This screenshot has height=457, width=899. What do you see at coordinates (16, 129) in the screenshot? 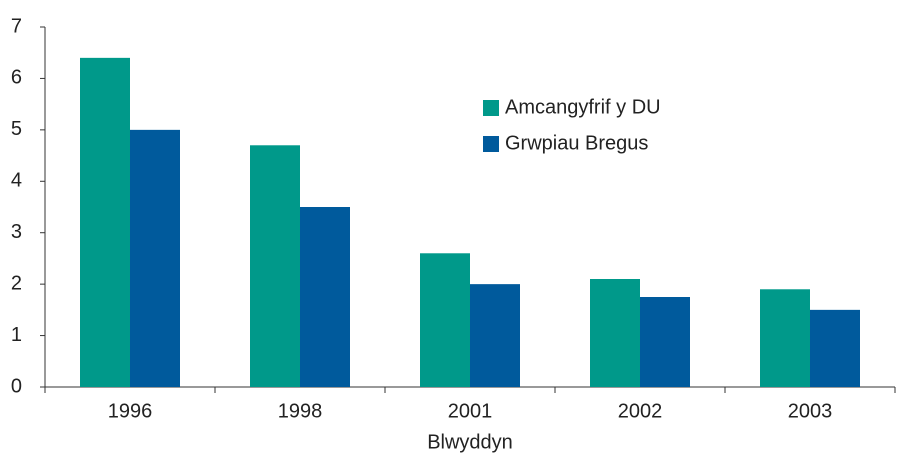
I see `y-tick-label: 5` at bounding box center [16, 129].